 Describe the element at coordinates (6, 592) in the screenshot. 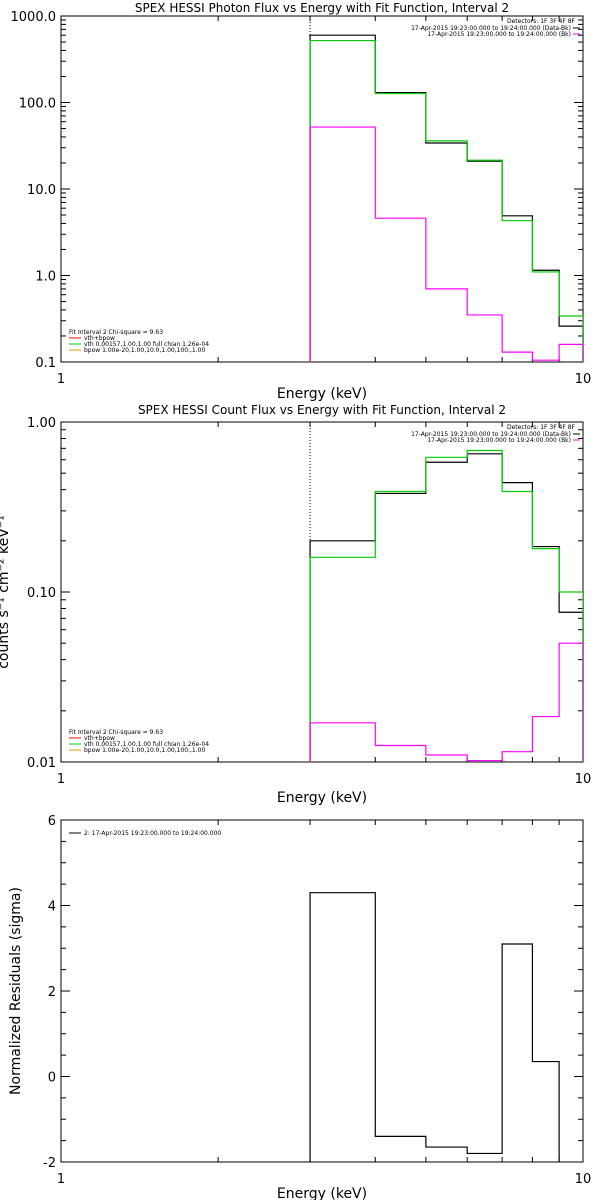

I see `y-axis-label: counts s⁻¹ cm⁻² keV⁻¹` at that location.